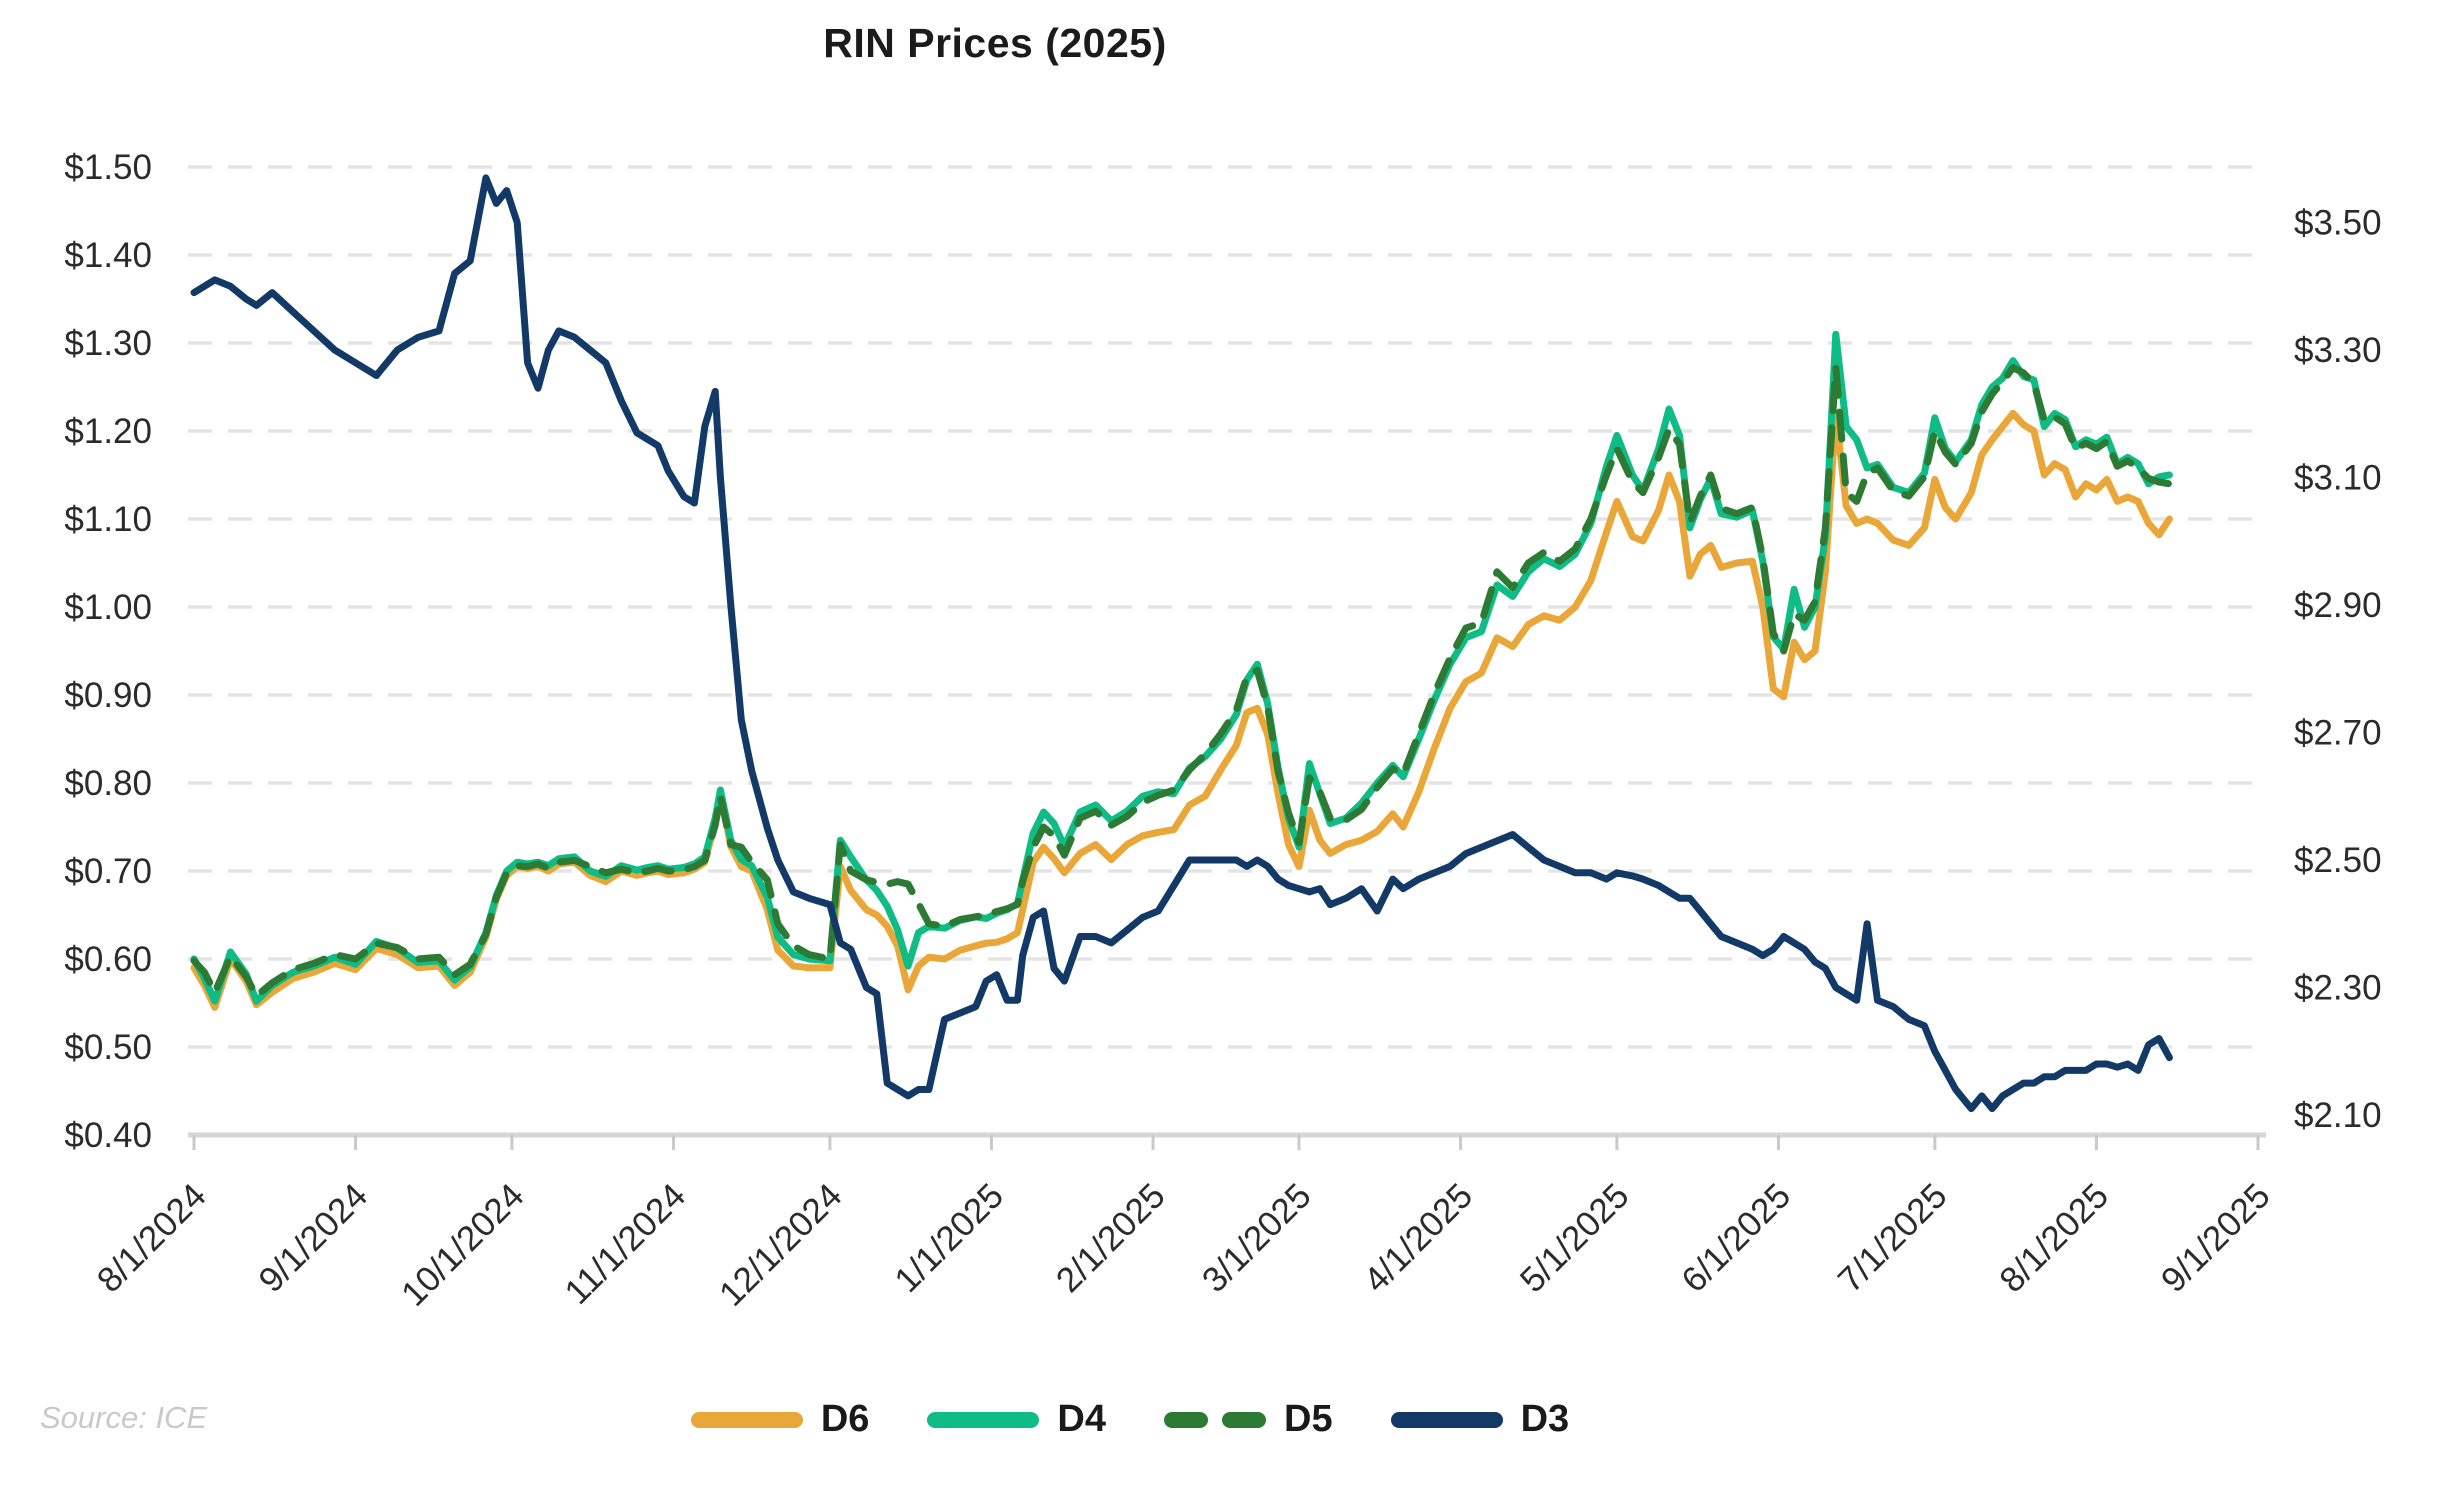 The height and width of the screenshot is (1495, 2442). What do you see at coordinates (2338, 478) in the screenshot?
I see `right-axis-label: $3.10` at bounding box center [2338, 478].